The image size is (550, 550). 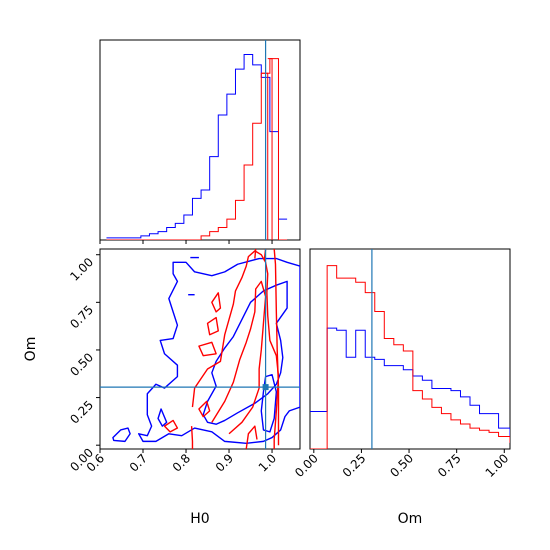 What do you see at coordinates (199, 519) in the screenshot?
I see `x-axis-label-h0: H0` at bounding box center [199, 519].